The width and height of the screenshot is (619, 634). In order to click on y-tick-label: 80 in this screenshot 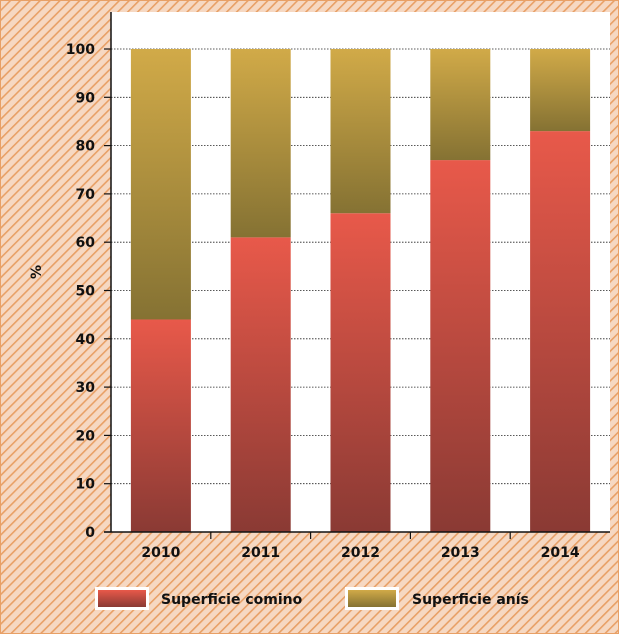, I will do `click(86, 147)`.